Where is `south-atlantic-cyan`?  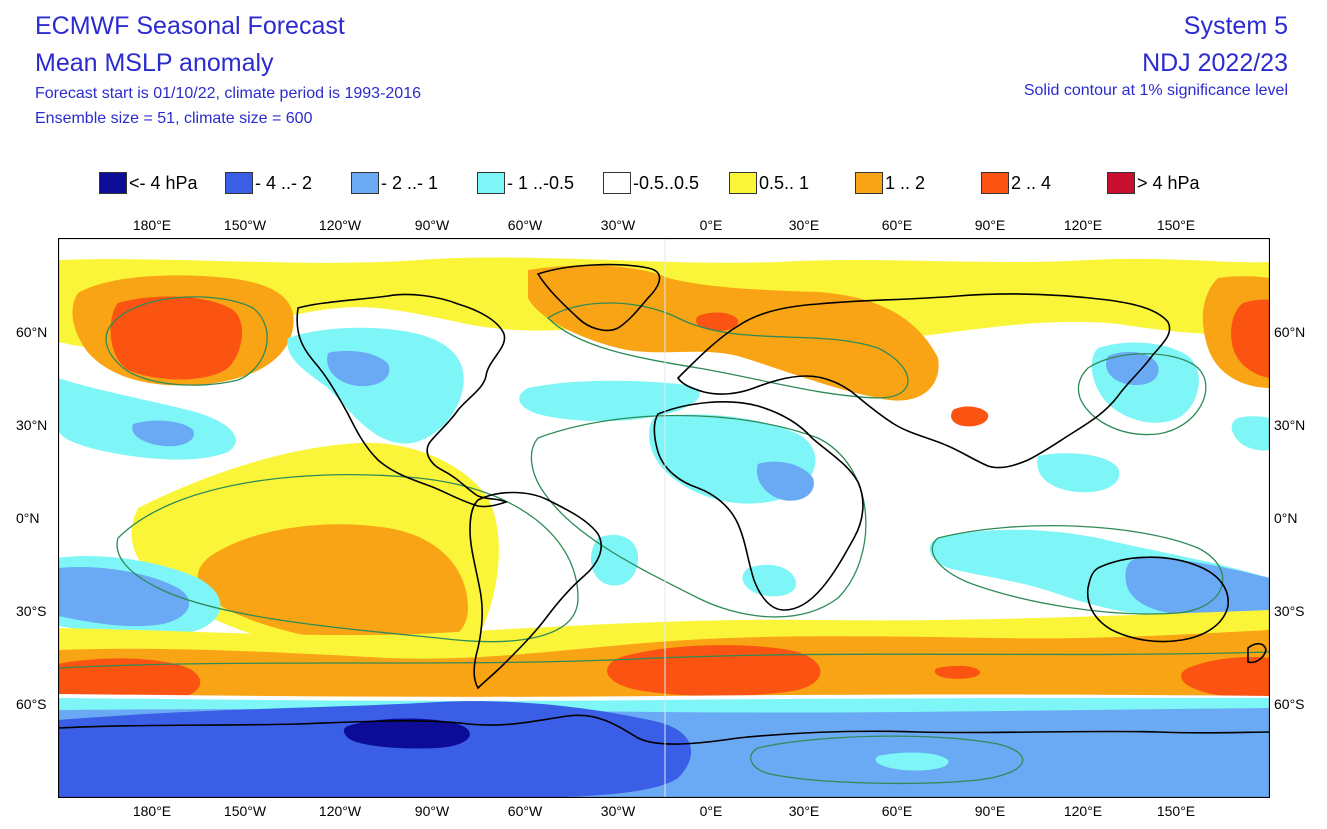
south-atlantic-cyan is located at coordinates (614, 560).